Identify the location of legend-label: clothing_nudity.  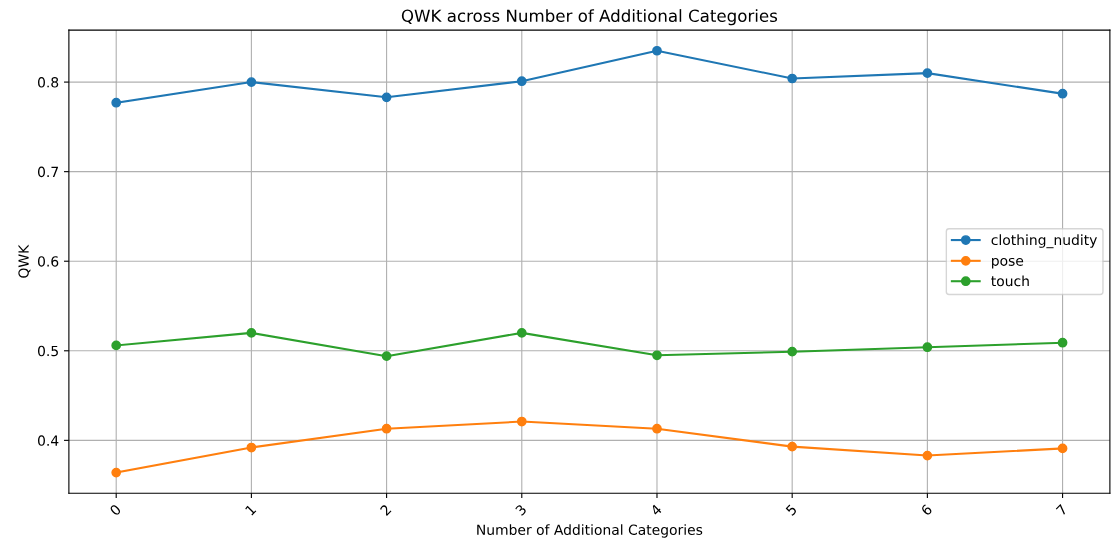
(1044, 241).